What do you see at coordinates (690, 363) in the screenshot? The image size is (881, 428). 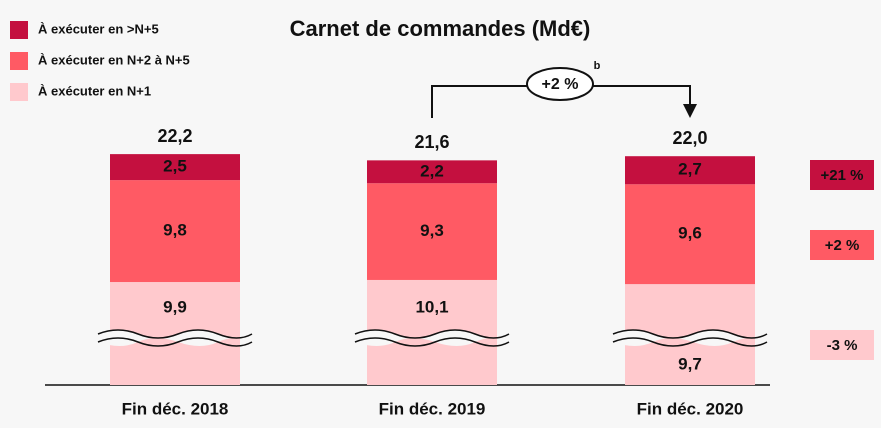 I see `segment-label: 9,7` at bounding box center [690, 363].